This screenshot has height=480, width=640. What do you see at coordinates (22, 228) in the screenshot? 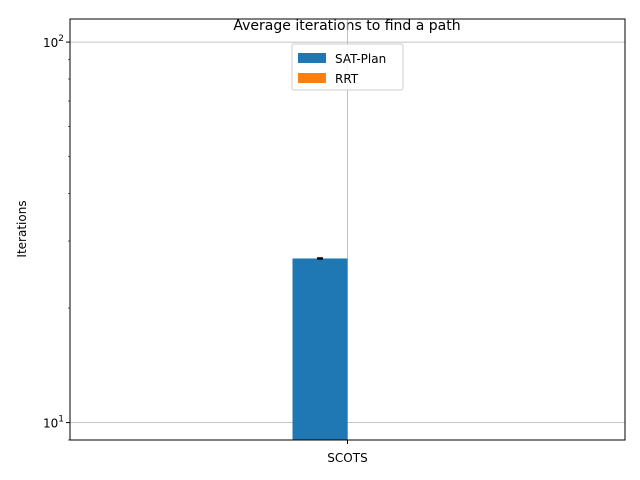
I see `y-axis-label: Iterations` at bounding box center [22, 228].